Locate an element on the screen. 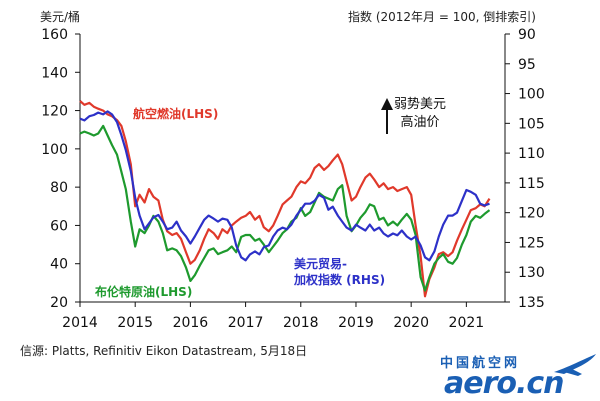 This screenshot has height=401, width=600. logo-chinese-text: 中国航空网 is located at coordinates (480, 363).